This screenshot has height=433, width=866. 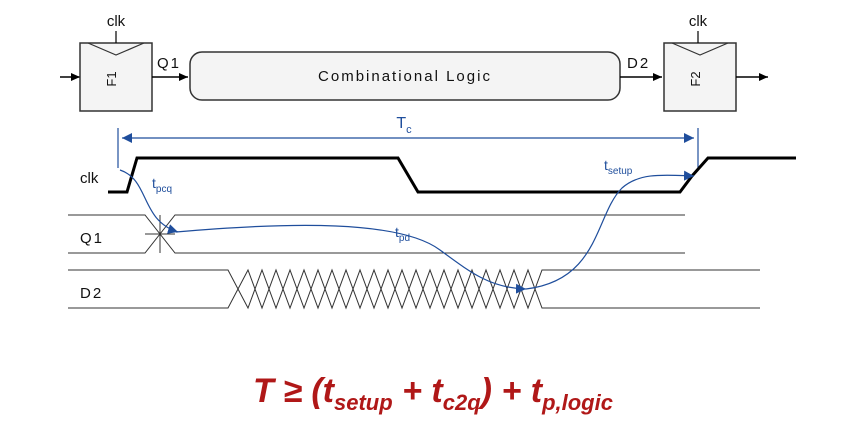 I want to click on timing-constraint-formula: T ≥ (tsetup + tc2q) + tp,logic, so click(x=433, y=394).